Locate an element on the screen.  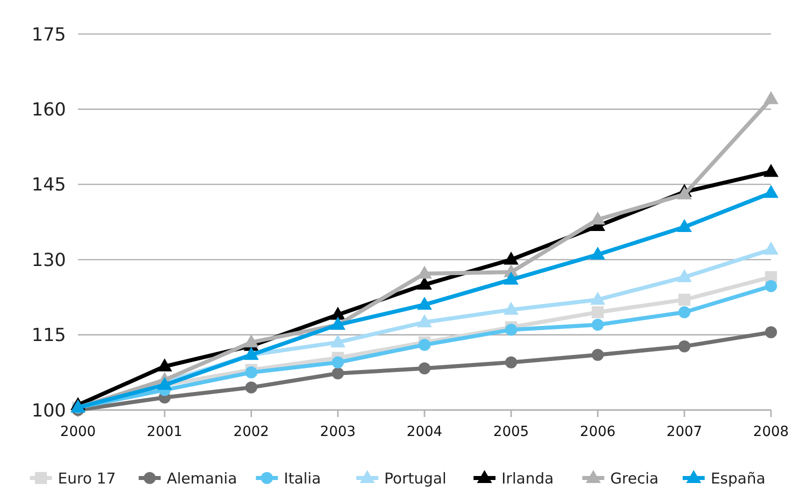
legend-label: Alemania is located at coordinates (202, 478).